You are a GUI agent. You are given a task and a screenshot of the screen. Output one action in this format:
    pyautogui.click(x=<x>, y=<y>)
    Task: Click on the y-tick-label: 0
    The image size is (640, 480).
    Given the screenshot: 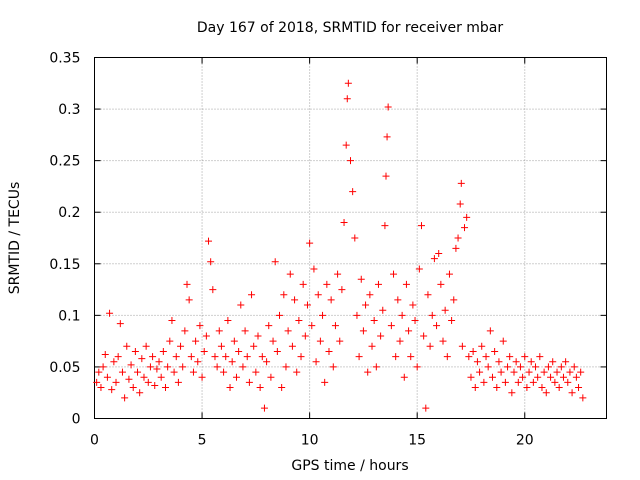 What is the action you would take?
    pyautogui.click(x=76, y=420)
    